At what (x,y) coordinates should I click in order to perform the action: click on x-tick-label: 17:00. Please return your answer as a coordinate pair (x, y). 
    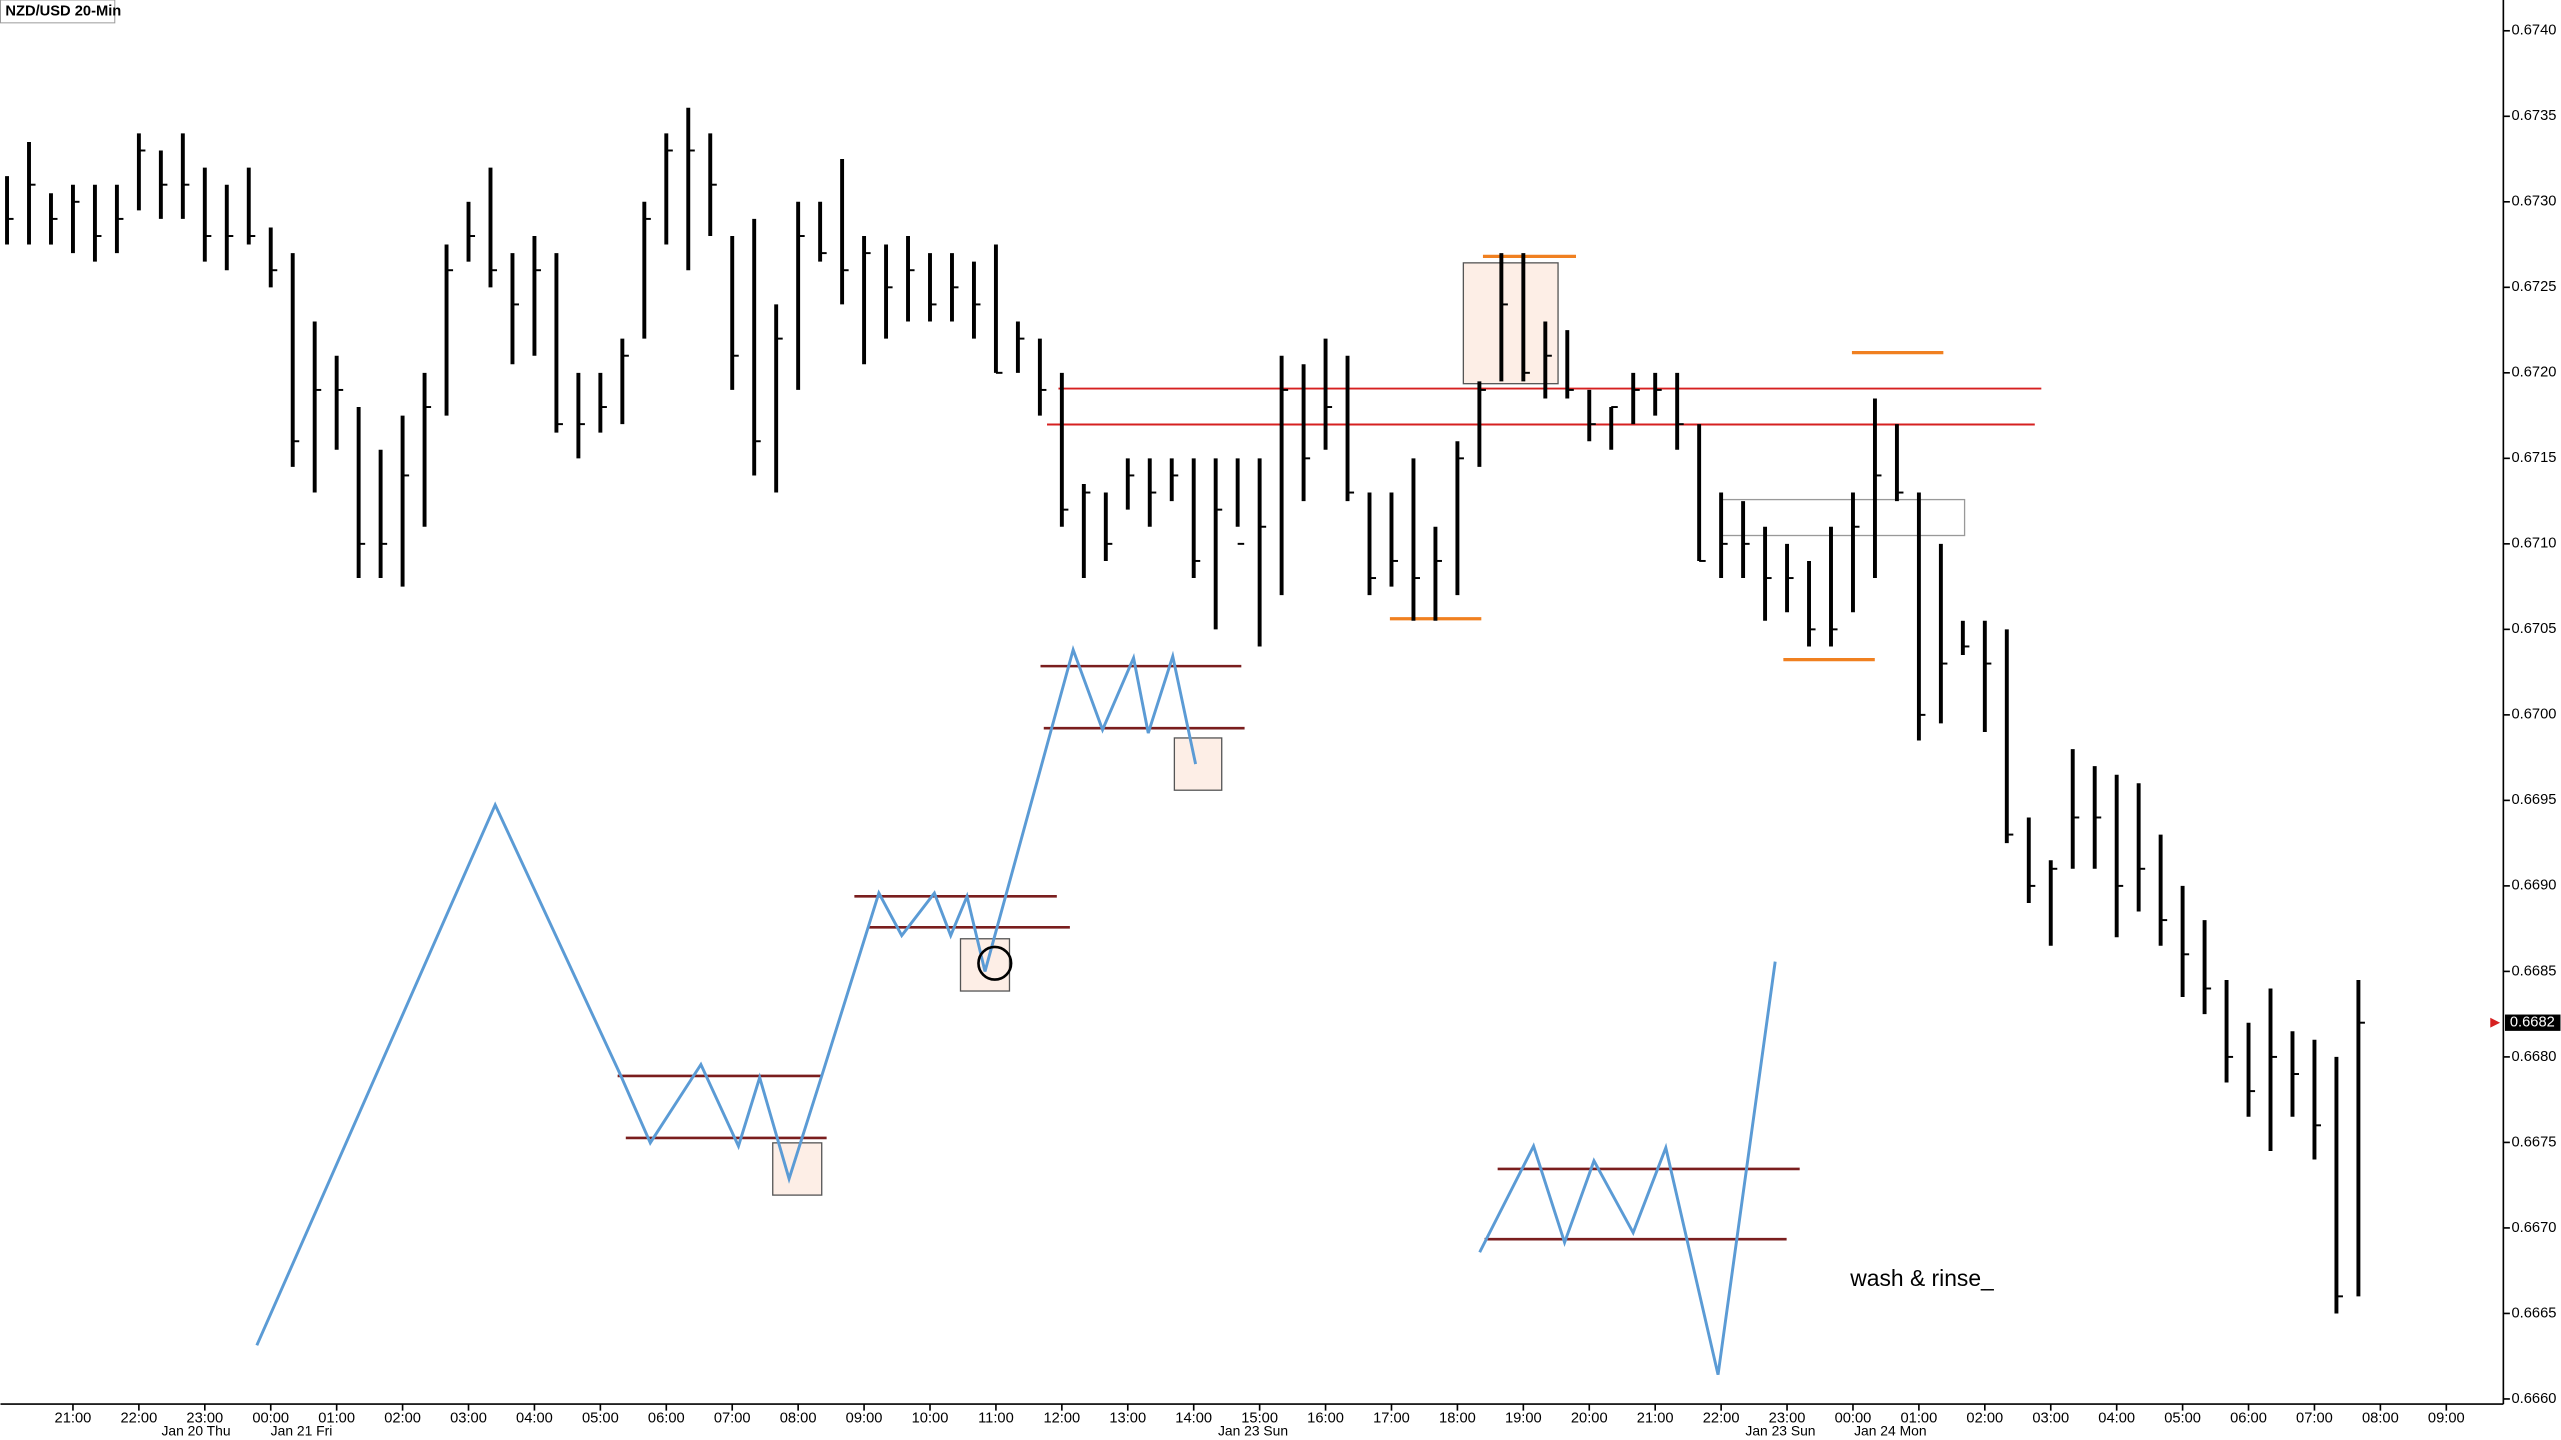
    Looking at the image, I should click on (1391, 1419).